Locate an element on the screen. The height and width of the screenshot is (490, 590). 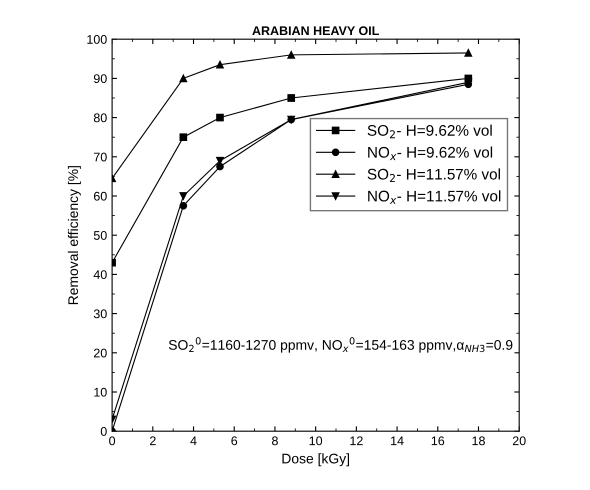
legend-label: SO$_{2}$- H=11.57% vol is located at coordinates (434, 175).